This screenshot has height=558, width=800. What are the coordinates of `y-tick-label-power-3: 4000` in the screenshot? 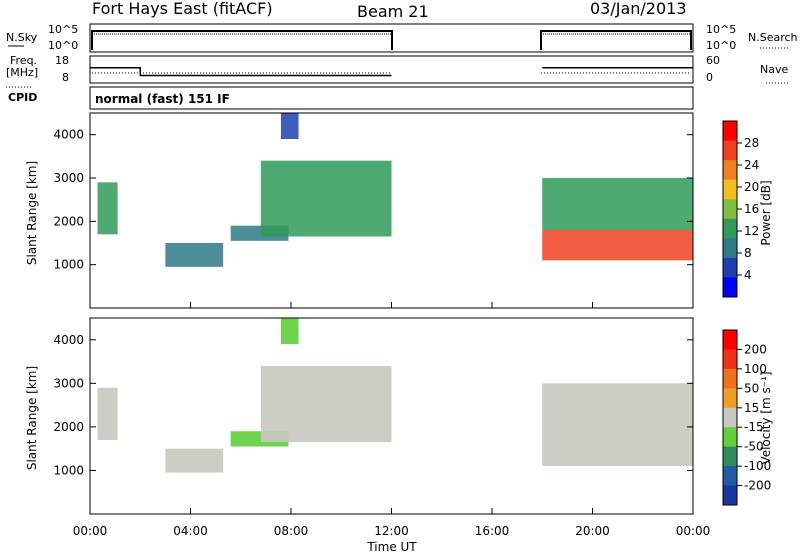 It's located at (68, 135).